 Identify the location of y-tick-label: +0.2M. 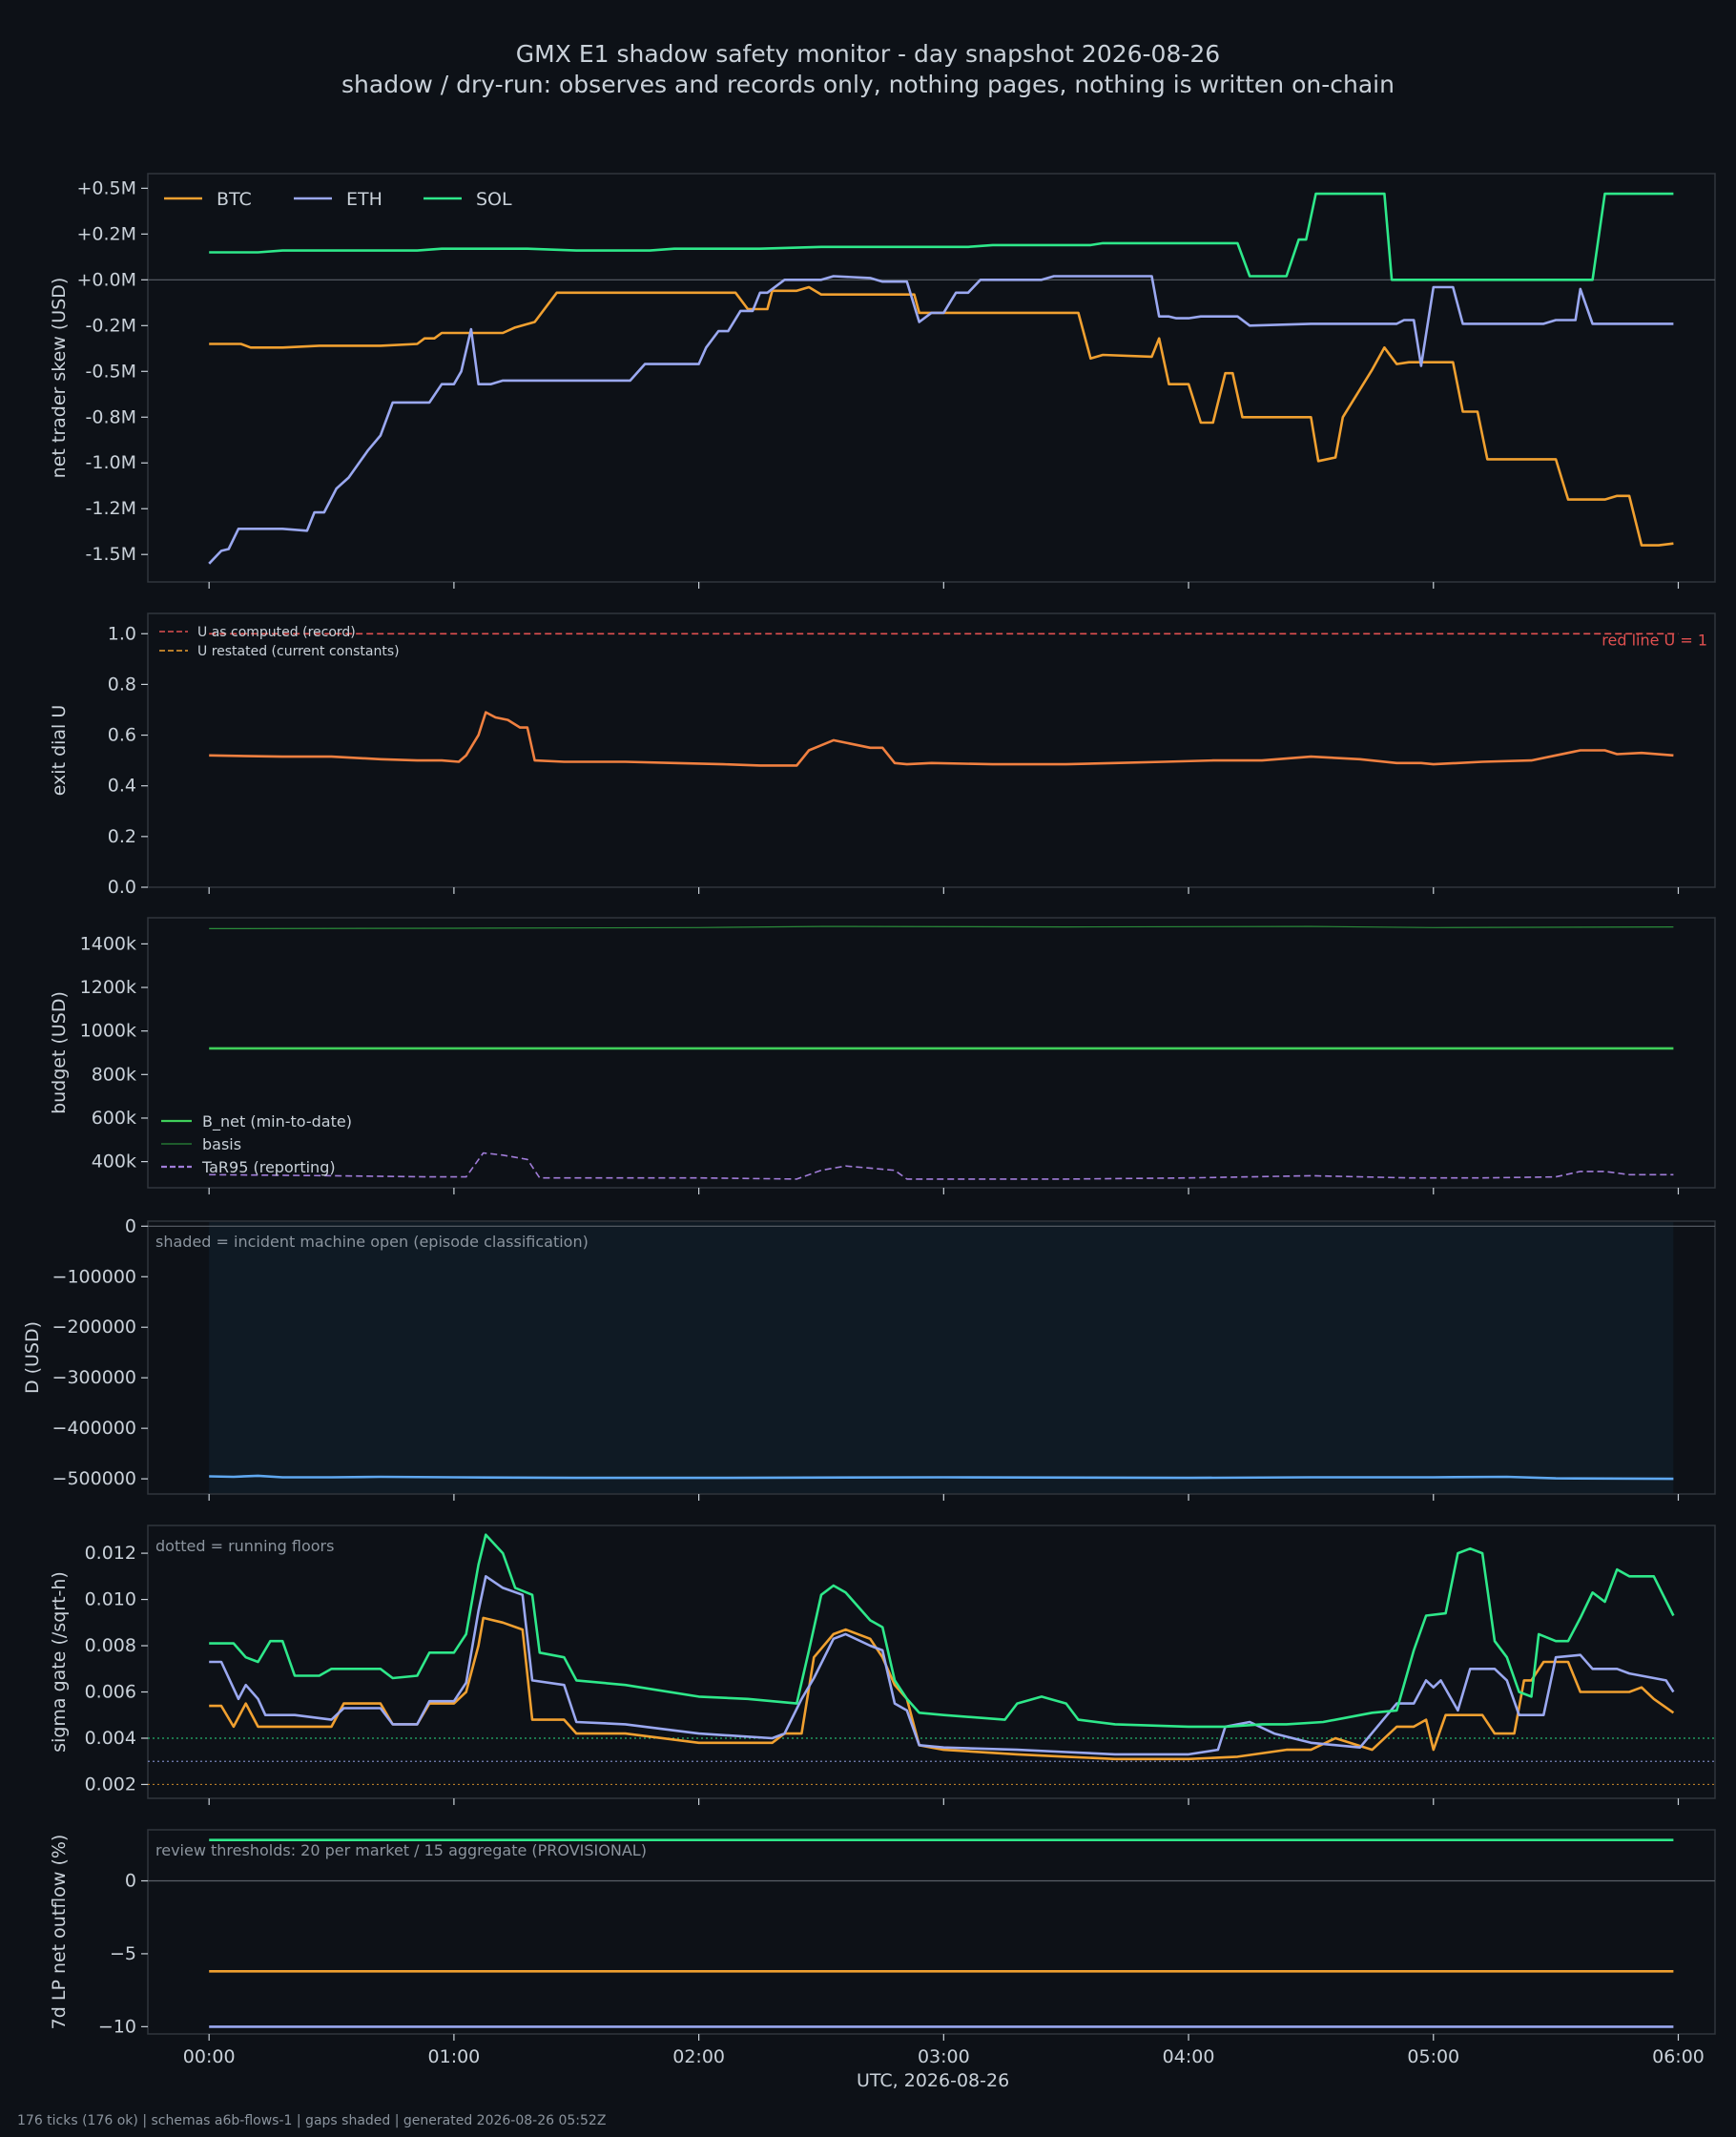
(106, 233).